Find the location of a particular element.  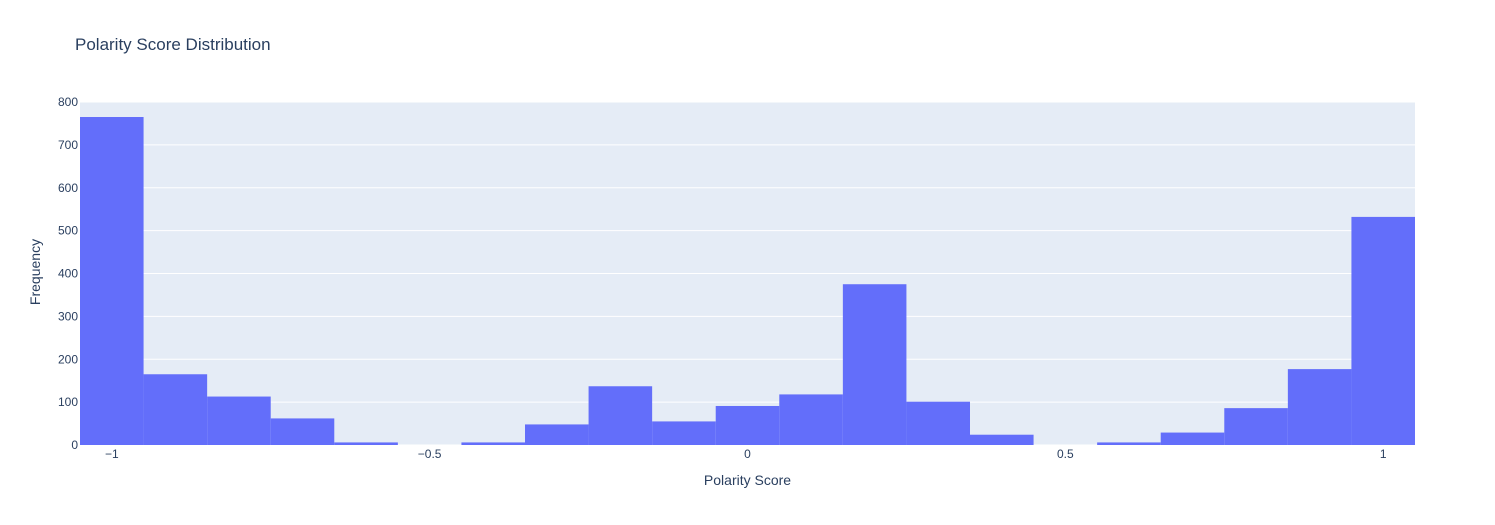

x-axis-ticks: −1 −0.5 0 0.5 1 is located at coordinates (746, 454).